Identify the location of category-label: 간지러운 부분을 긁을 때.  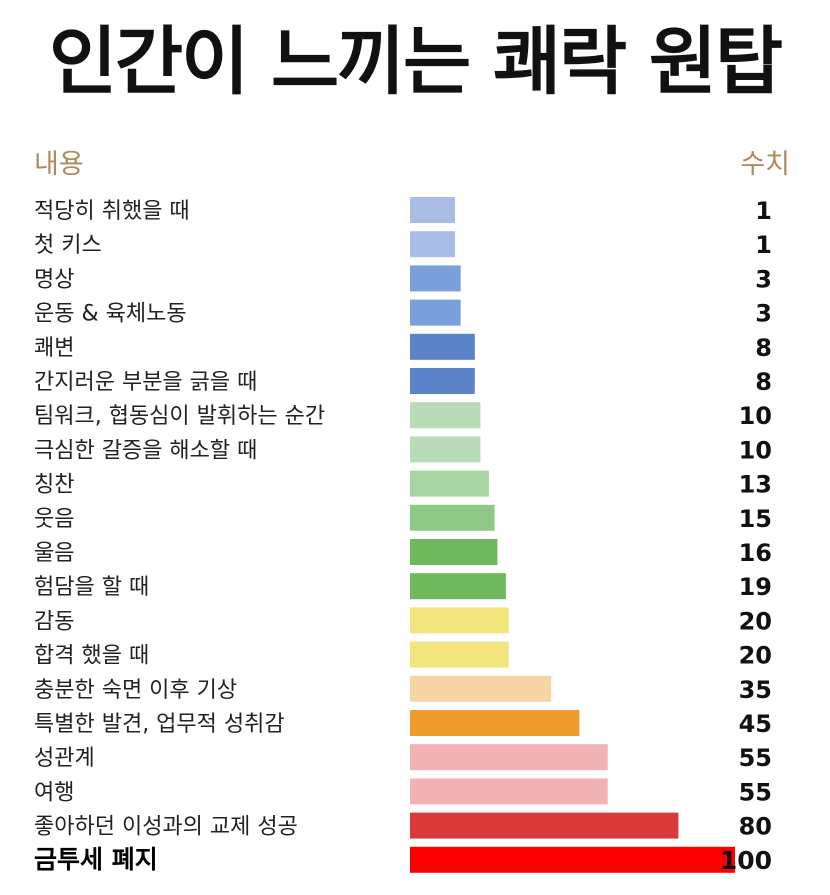
(145, 382).